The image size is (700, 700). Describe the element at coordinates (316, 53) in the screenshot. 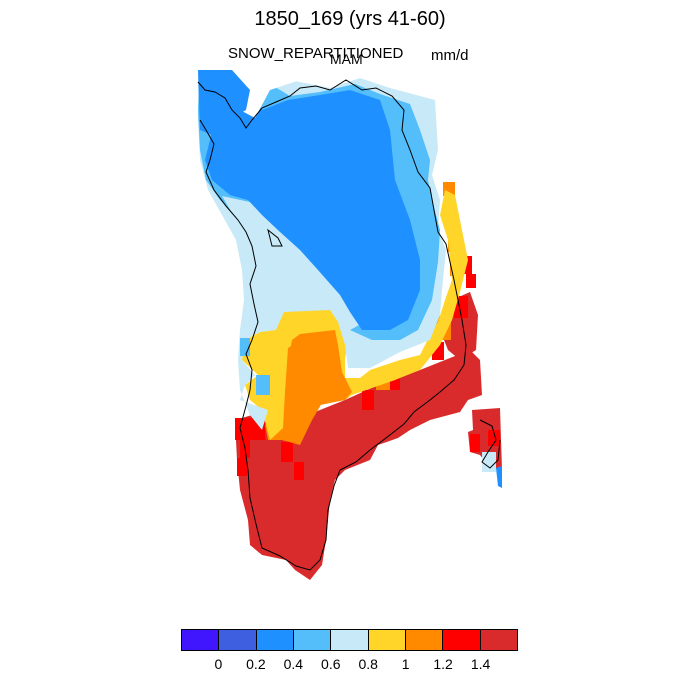

I see `variable-name: SNOW_REPARTITIONED` at that location.